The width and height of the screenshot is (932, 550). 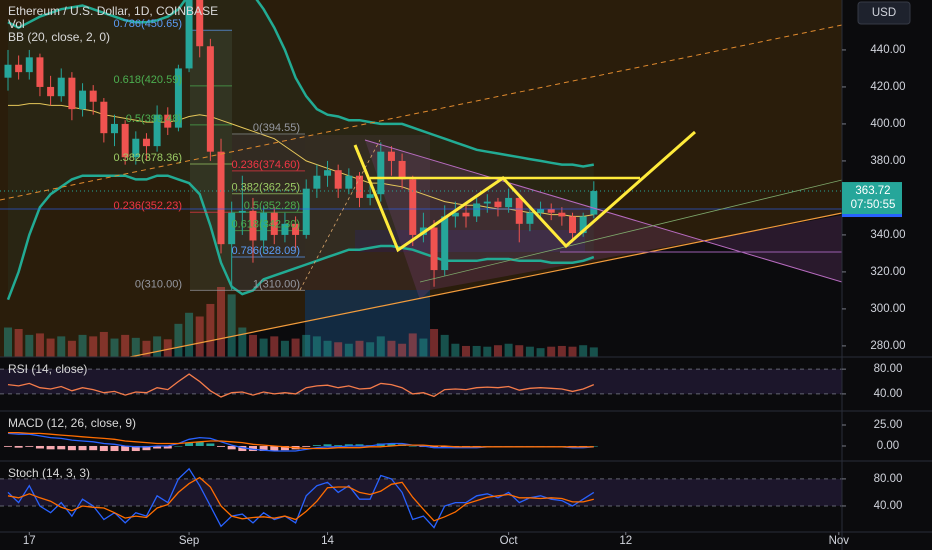 I want to click on box-mid, so click(x=367, y=212).